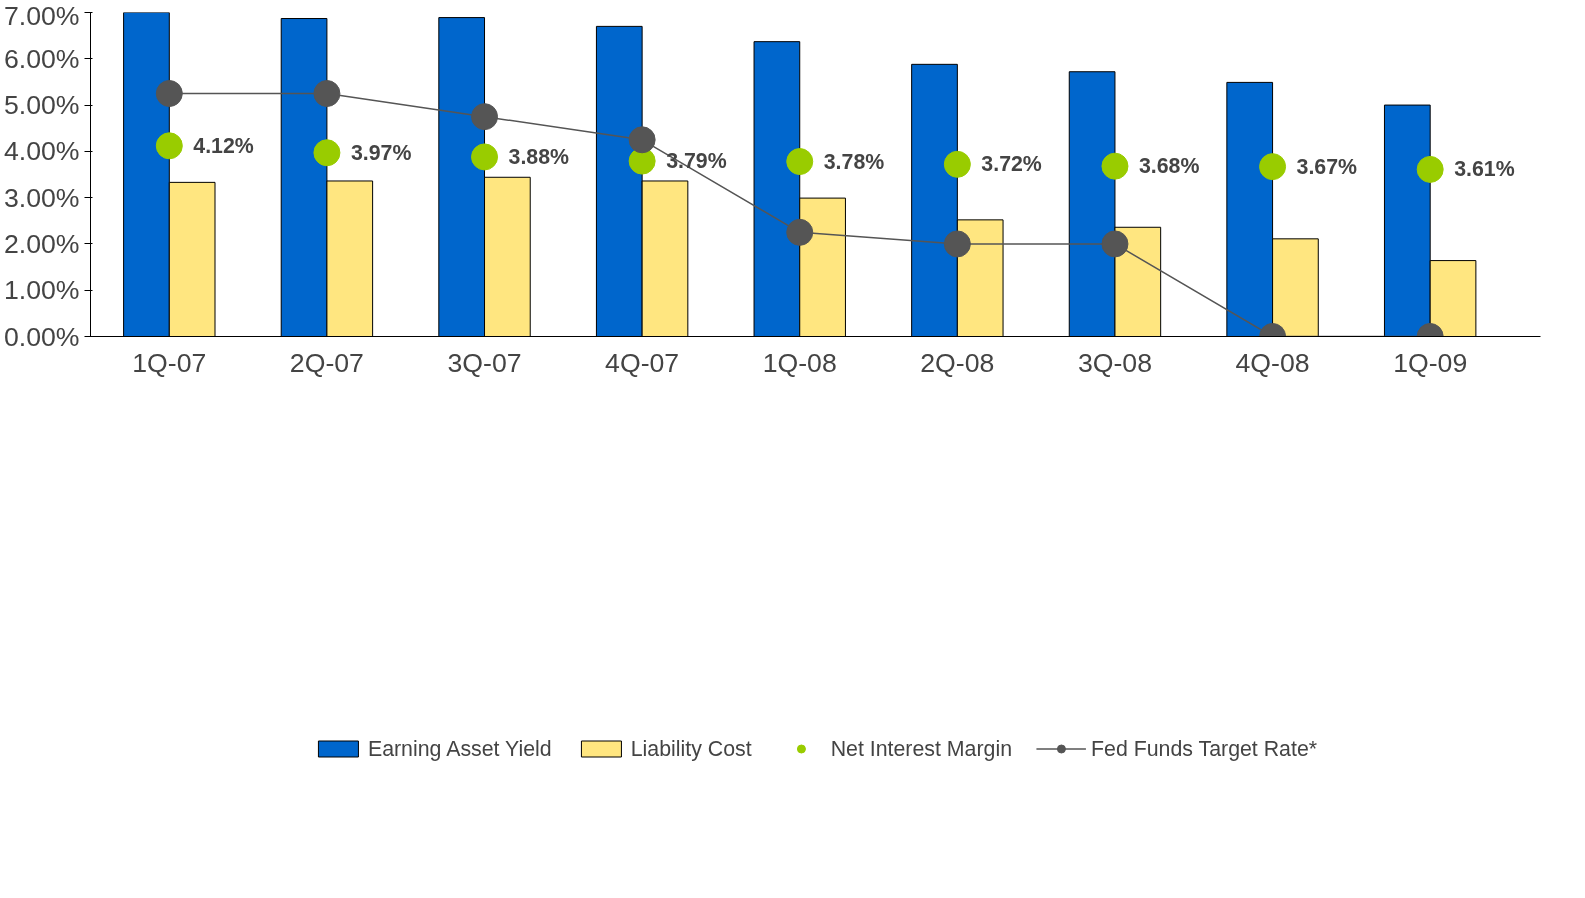 The height and width of the screenshot is (898, 1585). What do you see at coordinates (381, 152) in the screenshot?
I see `data-label: 3.97%` at bounding box center [381, 152].